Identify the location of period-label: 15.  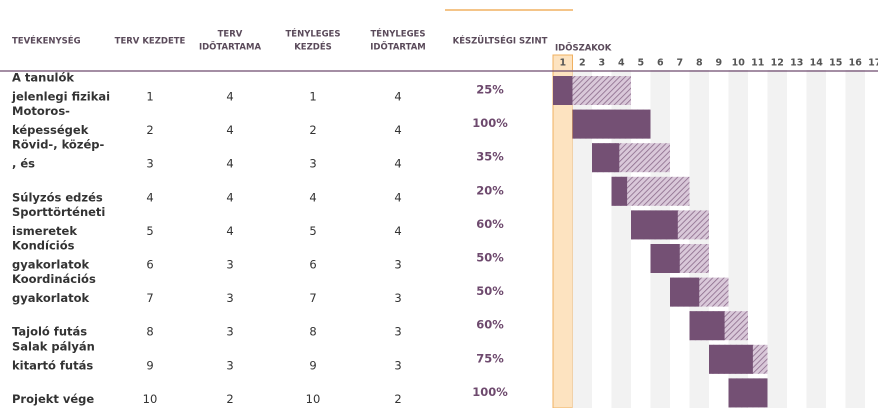
(835, 63).